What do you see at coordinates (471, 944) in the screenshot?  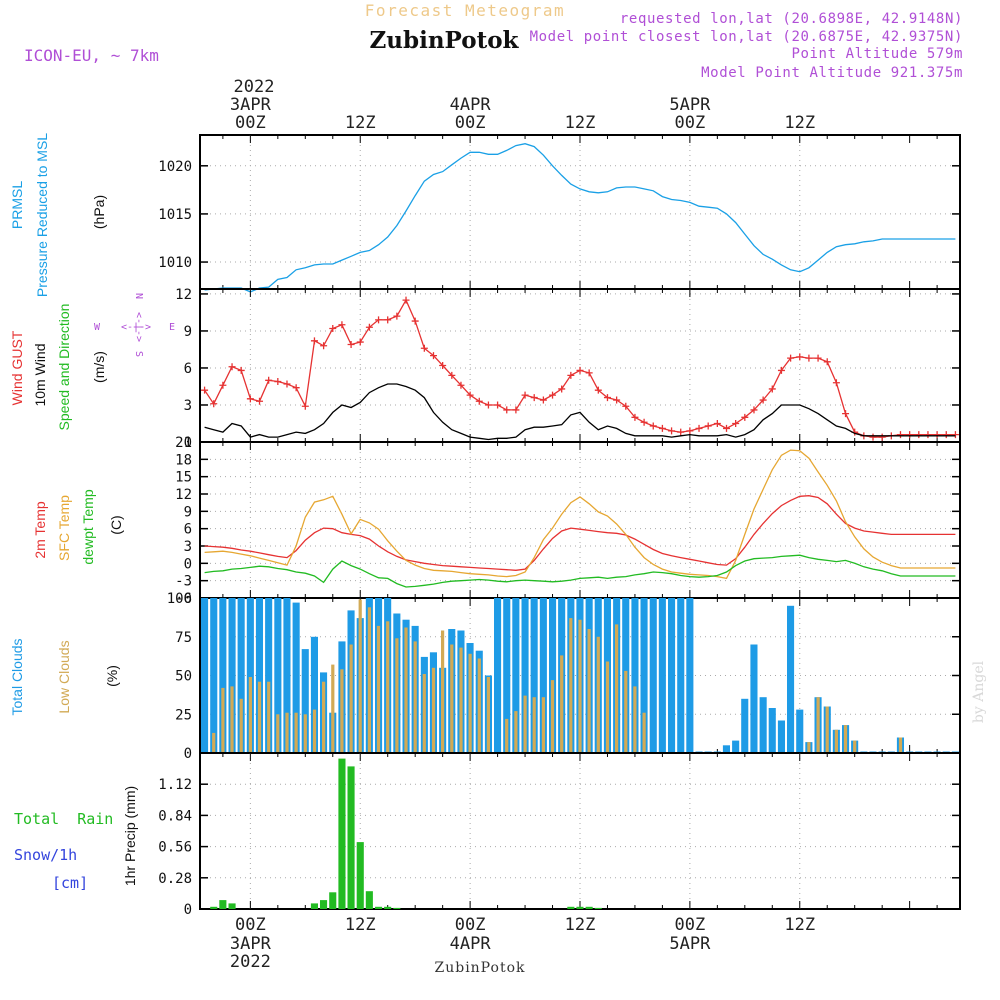 I see `bottom-date-label: 4APR` at bounding box center [471, 944].